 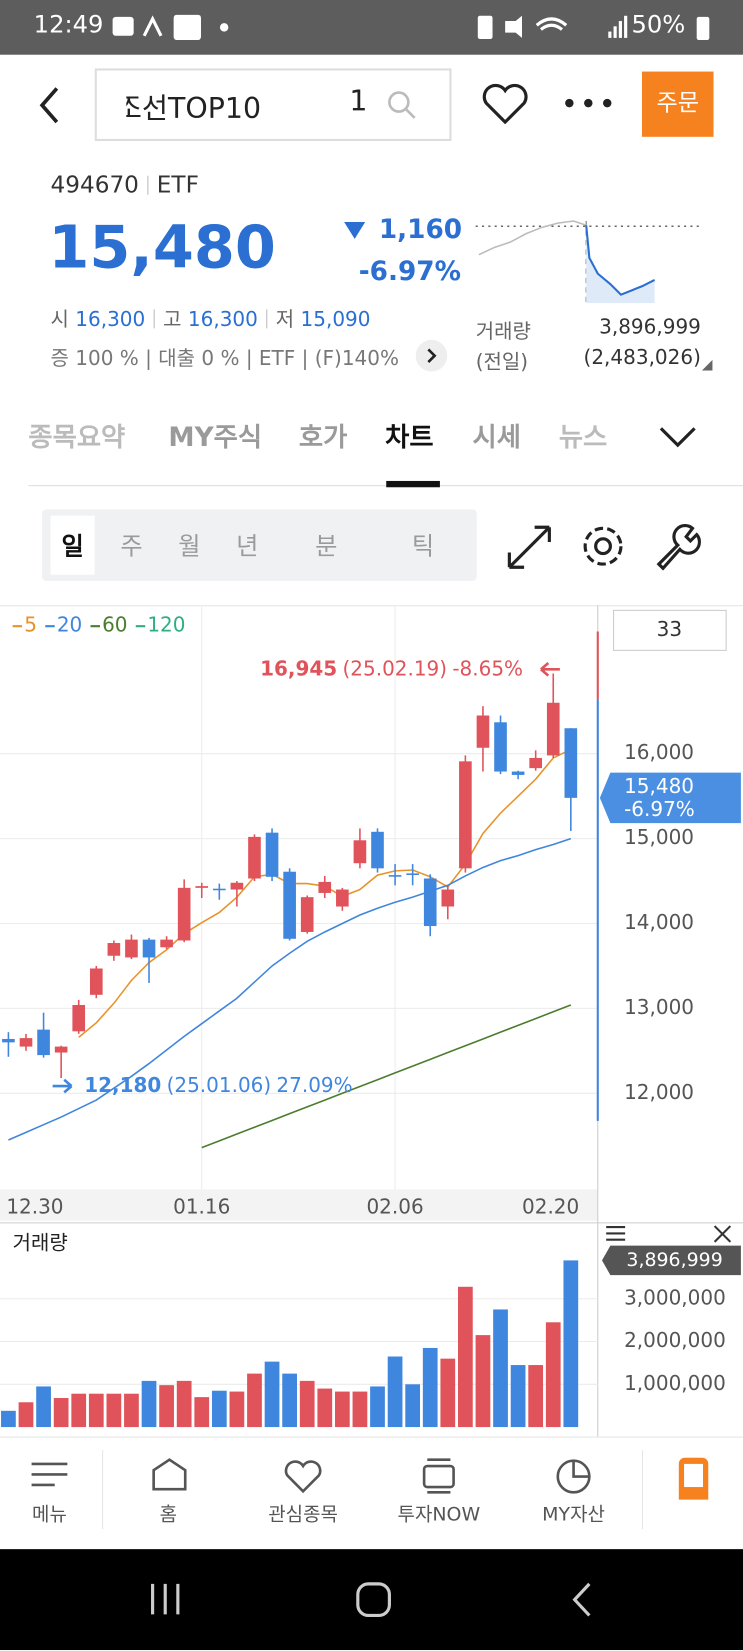 What do you see at coordinates (273, 105) in the screenshot?
I see `search-box: 조선TOP10 1` at bounding box center [273, 105].